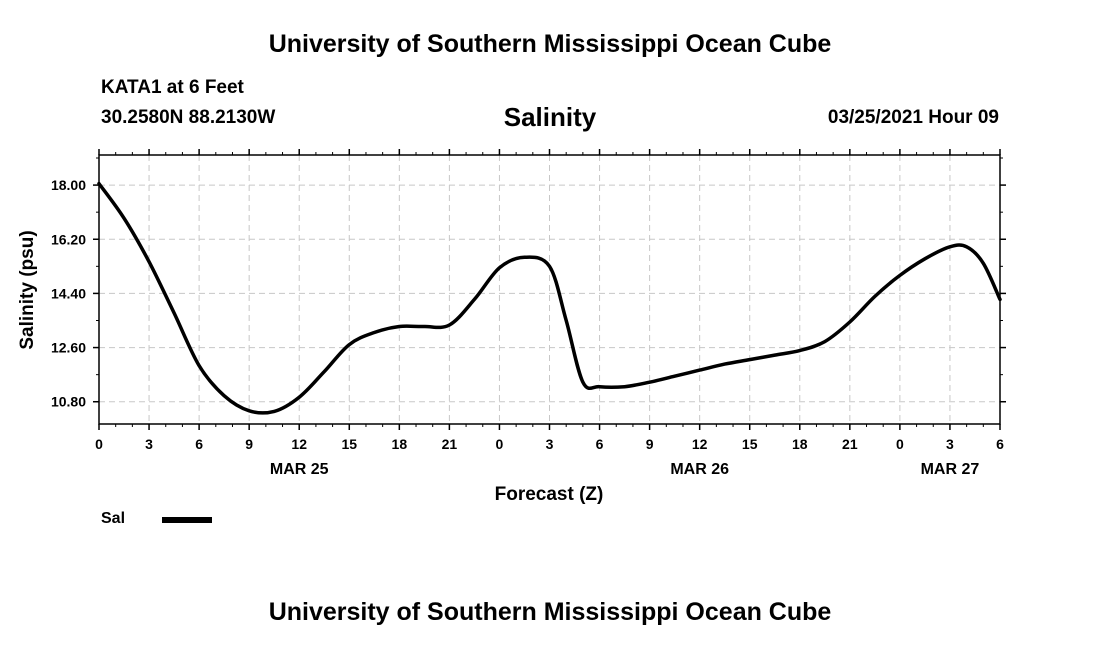  I want to click on y-tick-label: 14.40, so click(68, 293).